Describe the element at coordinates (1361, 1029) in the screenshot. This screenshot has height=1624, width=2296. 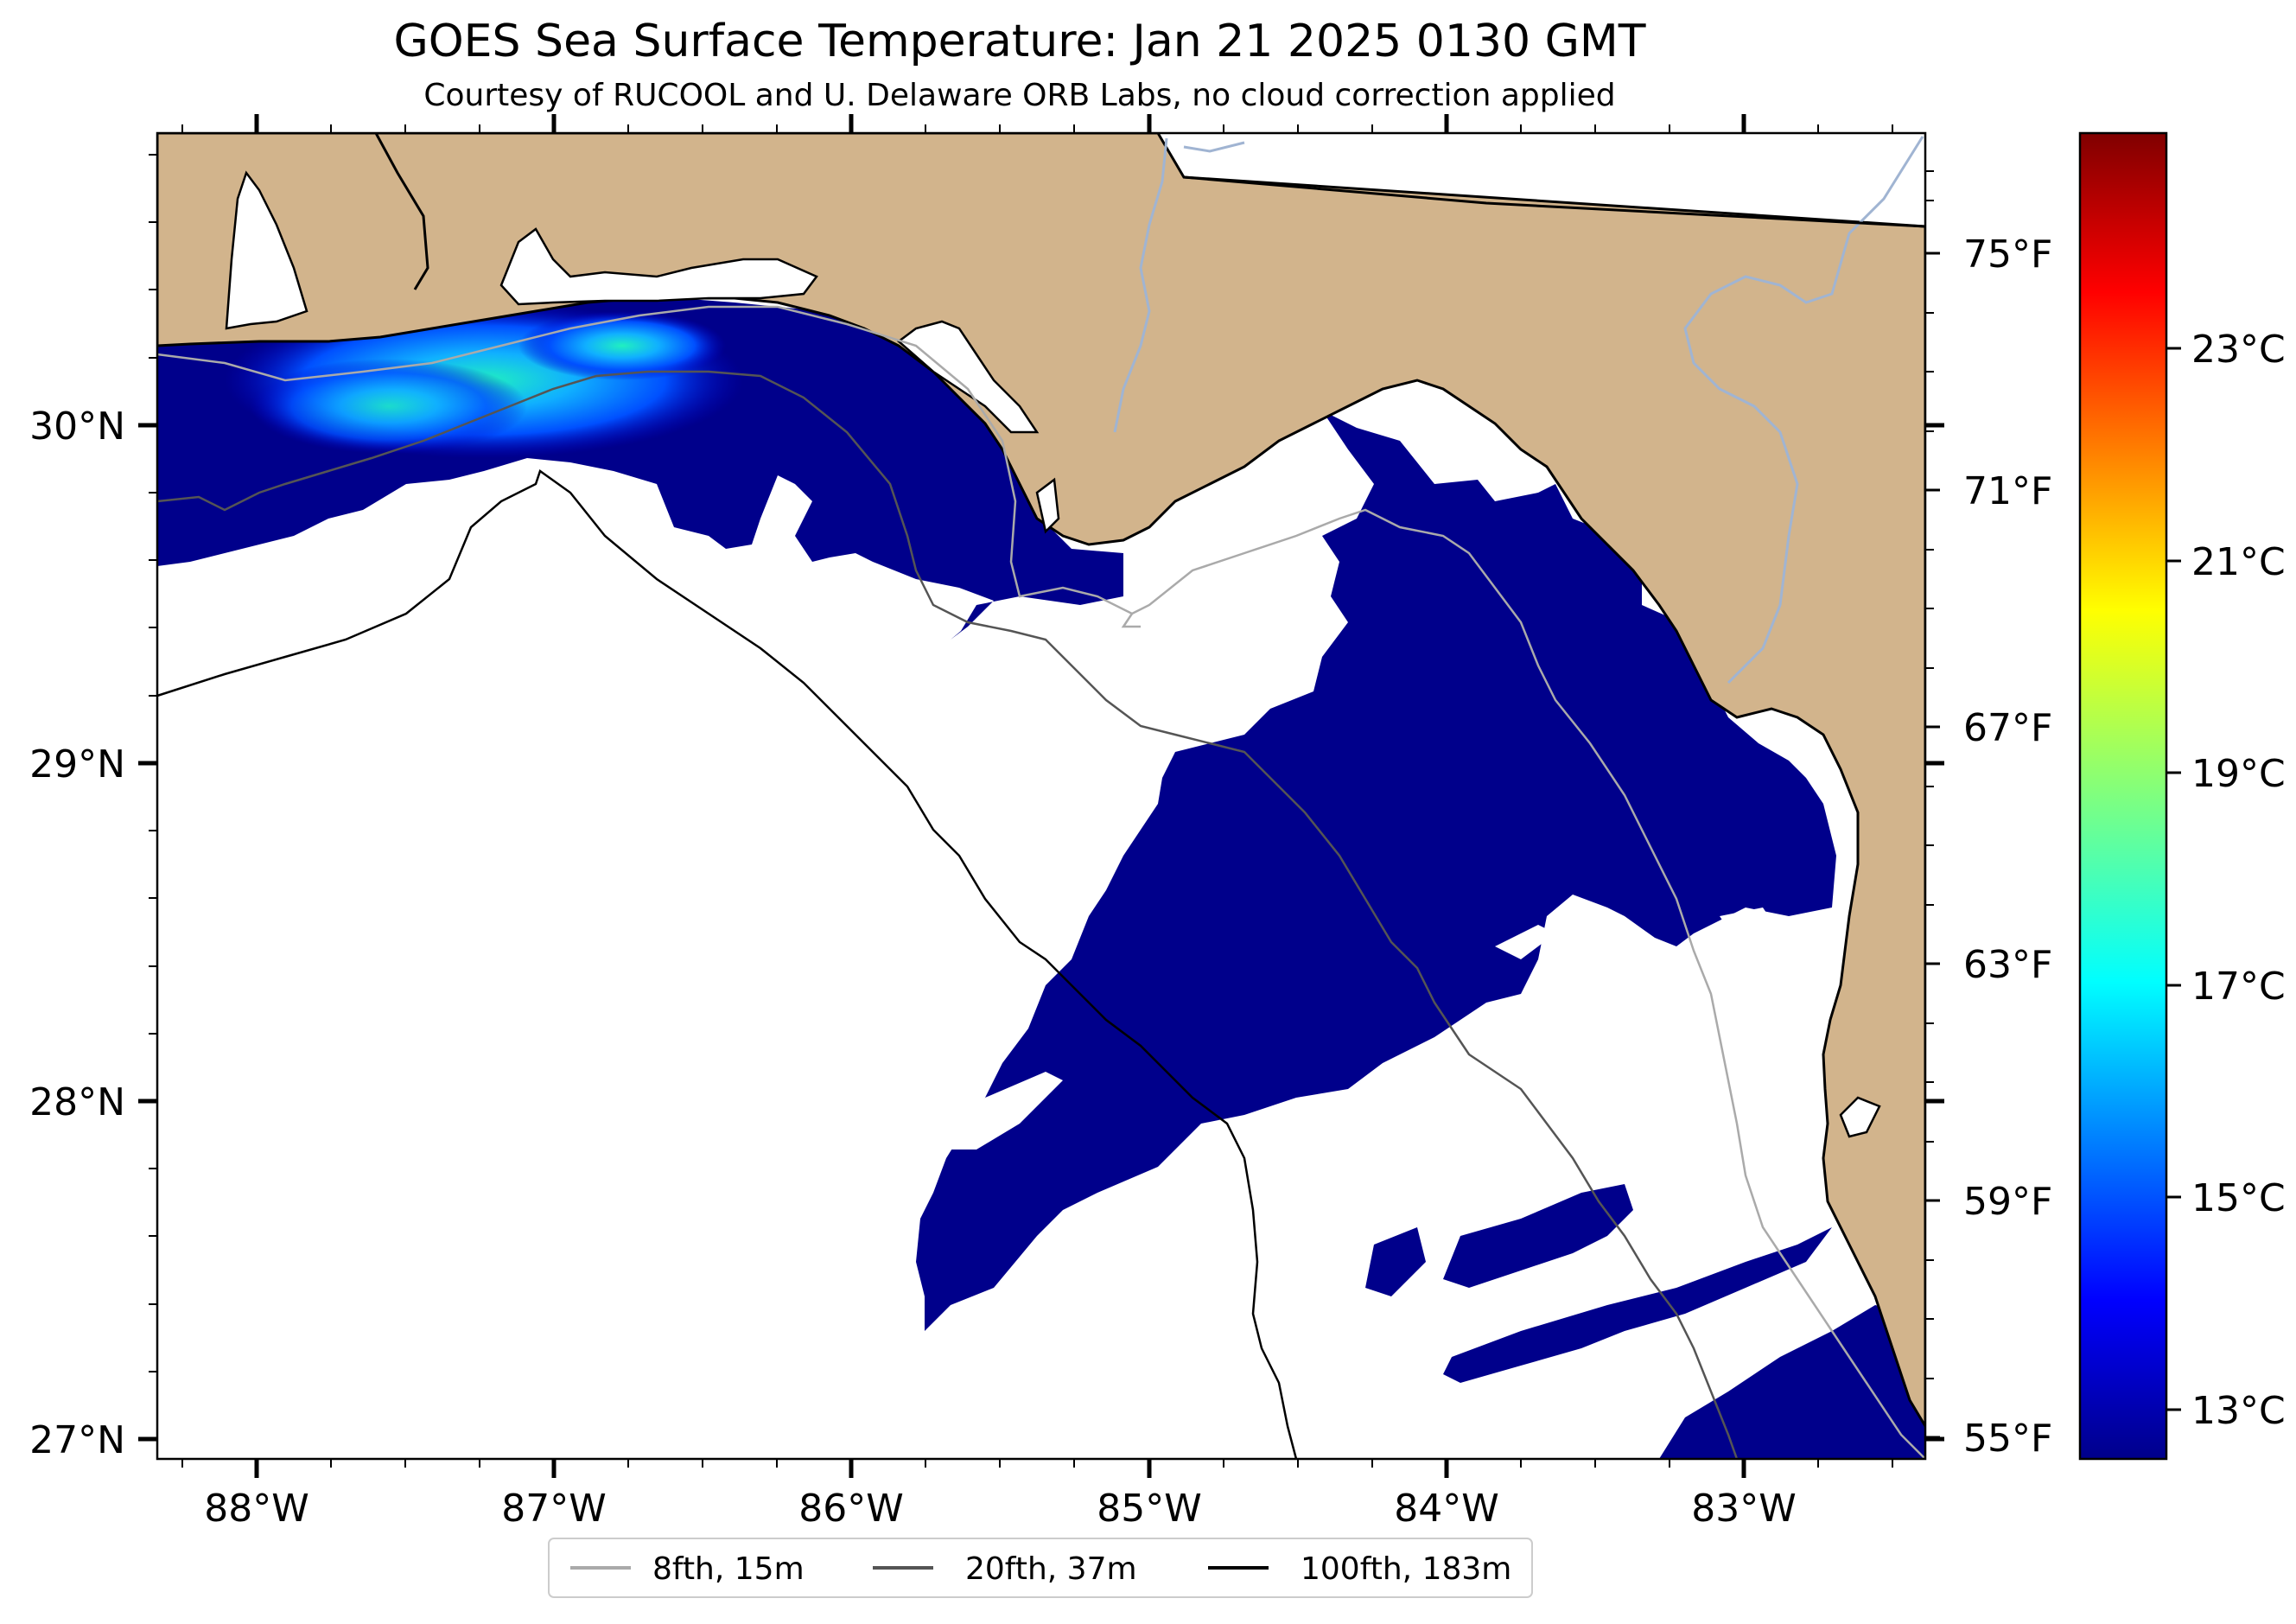
I see `no-data-holes` at that location.